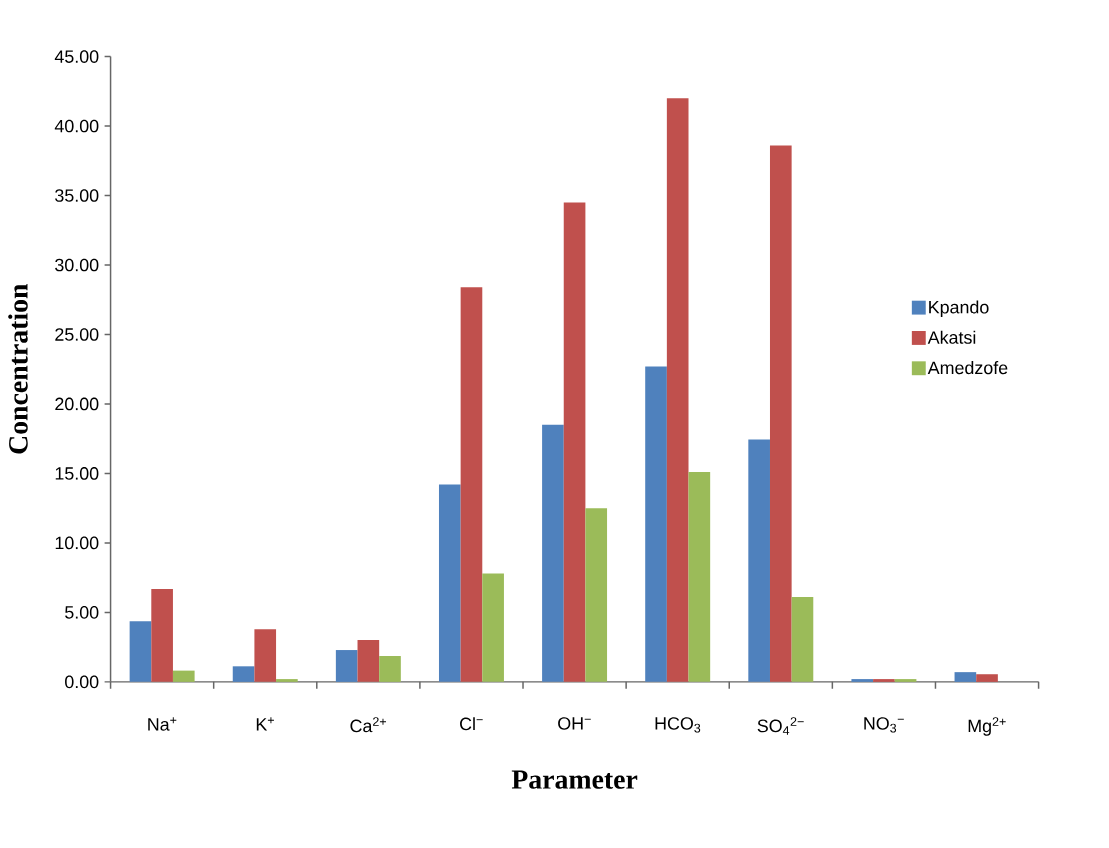 This screenshot has width=1109, height=848. I want to click on y-tick-label: 0.00, so click(82, 682).